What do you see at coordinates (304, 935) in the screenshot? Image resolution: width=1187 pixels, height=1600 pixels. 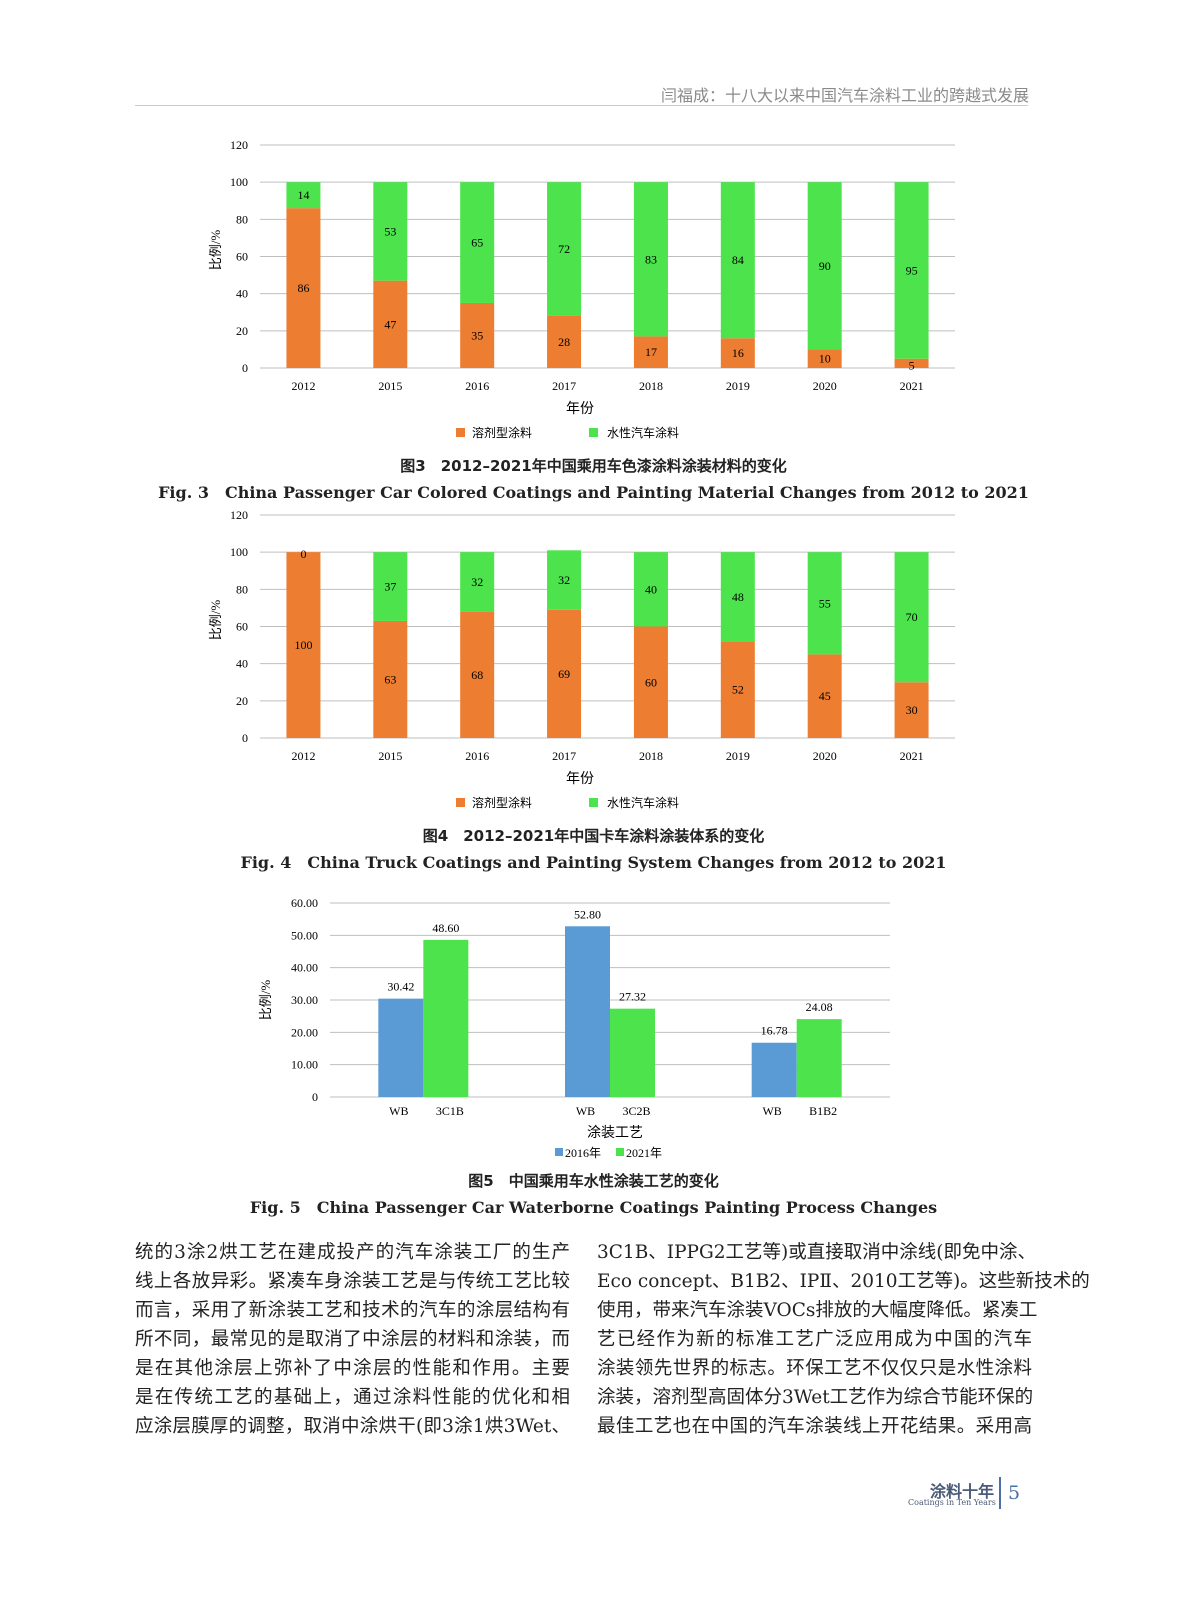 I see `y-tick-label: 50.00` at bounding box center [304, 935].